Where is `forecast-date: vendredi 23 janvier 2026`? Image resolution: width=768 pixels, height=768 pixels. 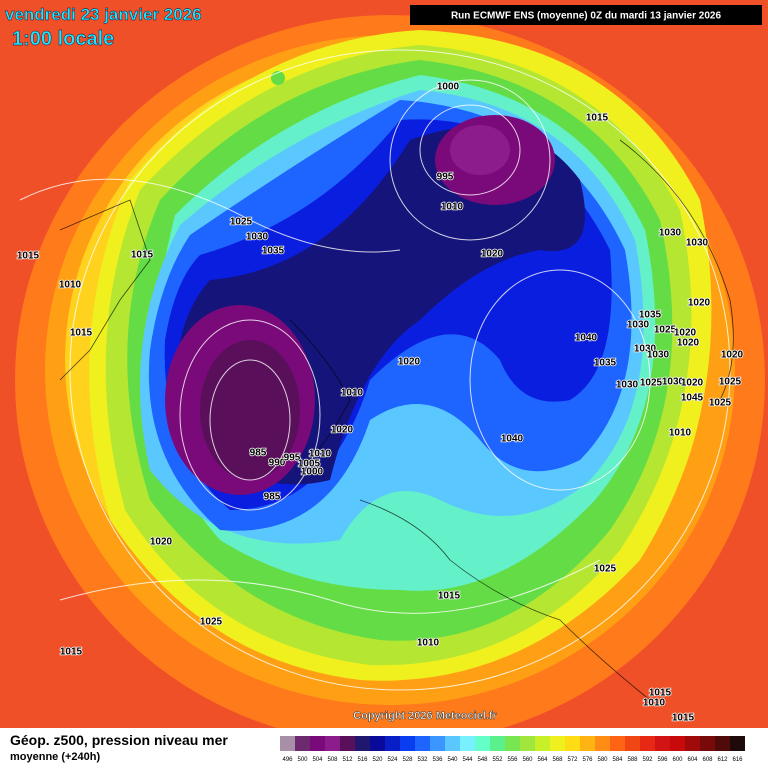
forecast-date: vendredi 23 janvier 2026 is located at coordinates (103, 14).